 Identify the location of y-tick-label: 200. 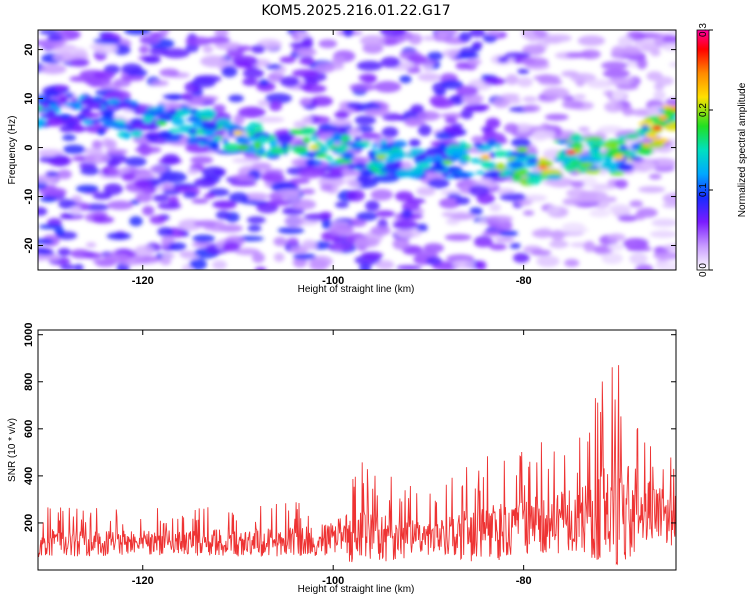
(29, 523).